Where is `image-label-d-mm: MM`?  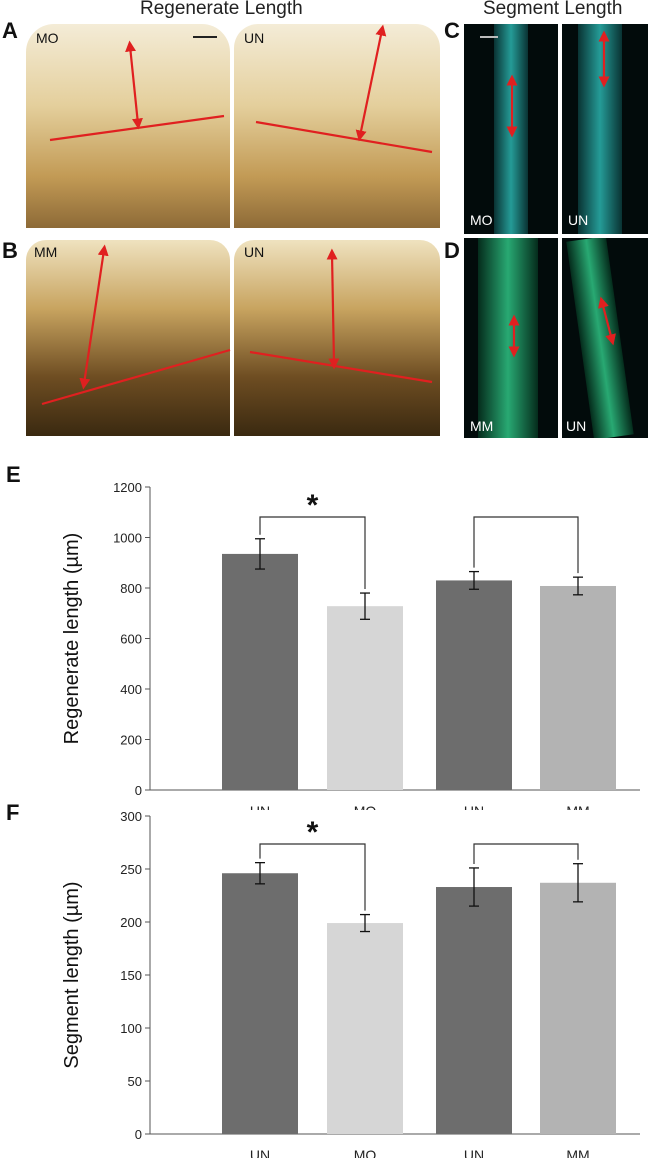
image-label-d-mm: MM is located at coordinates (482, 426).